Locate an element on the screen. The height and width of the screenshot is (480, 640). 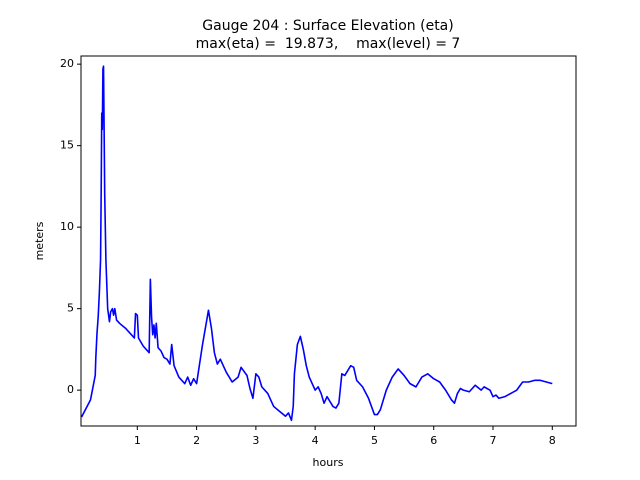
x-axis-label: hours is located at coordinates (328, 462).